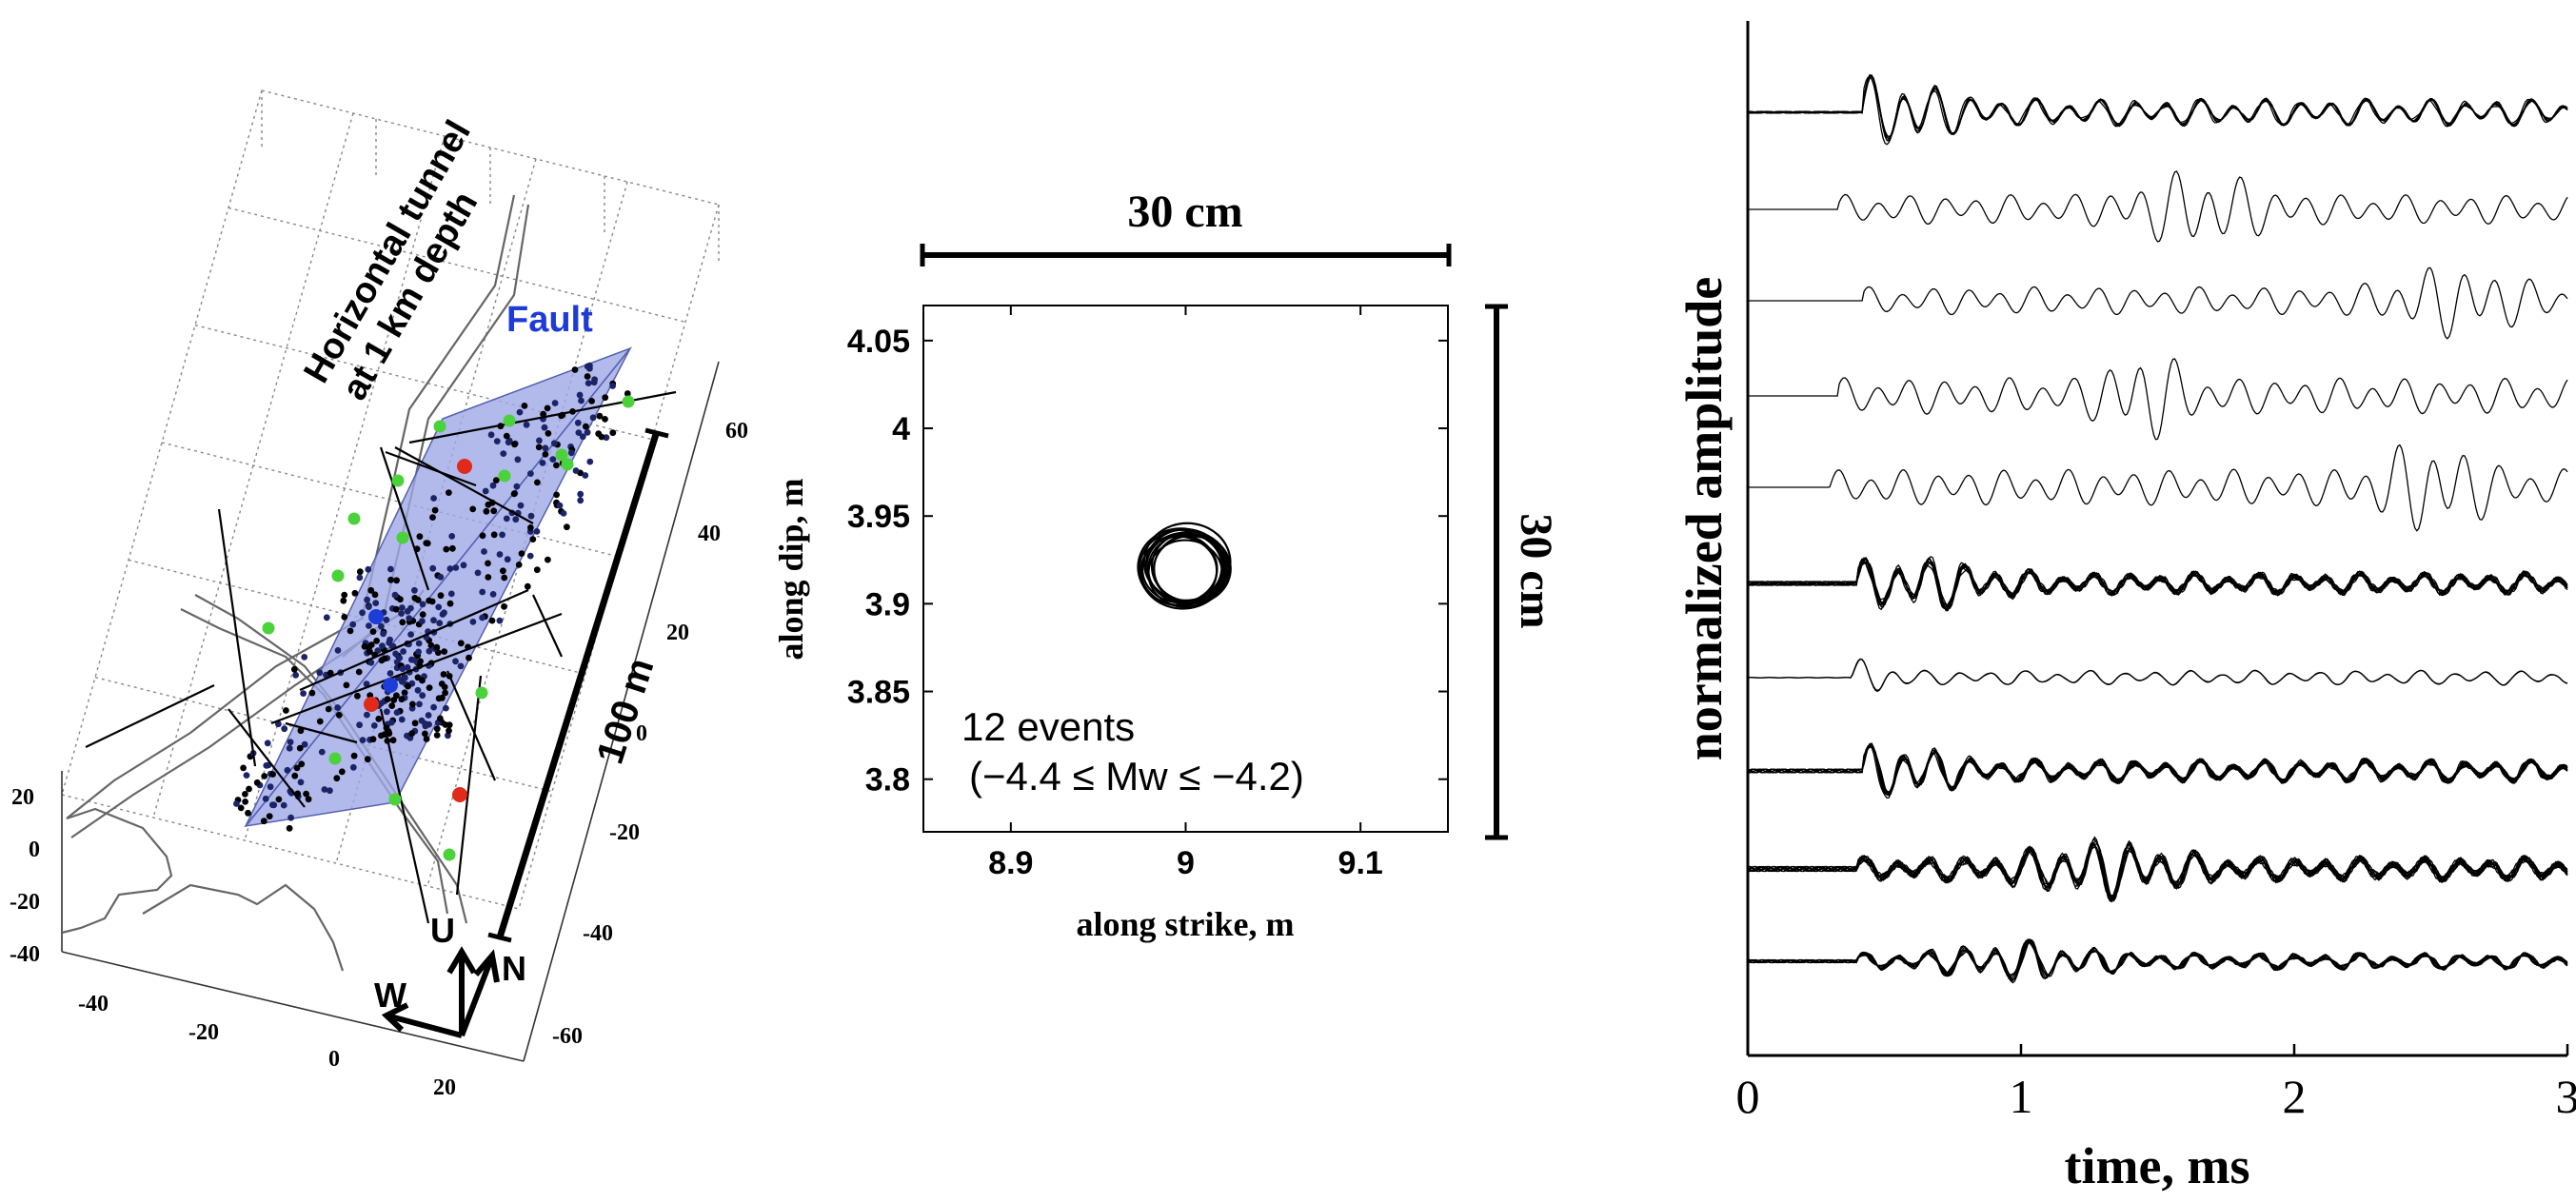 Image resolution: width=2576 pixels, height=1203 pixels. I want to click on x-tick-label: 9.1, so click(1360, 863).